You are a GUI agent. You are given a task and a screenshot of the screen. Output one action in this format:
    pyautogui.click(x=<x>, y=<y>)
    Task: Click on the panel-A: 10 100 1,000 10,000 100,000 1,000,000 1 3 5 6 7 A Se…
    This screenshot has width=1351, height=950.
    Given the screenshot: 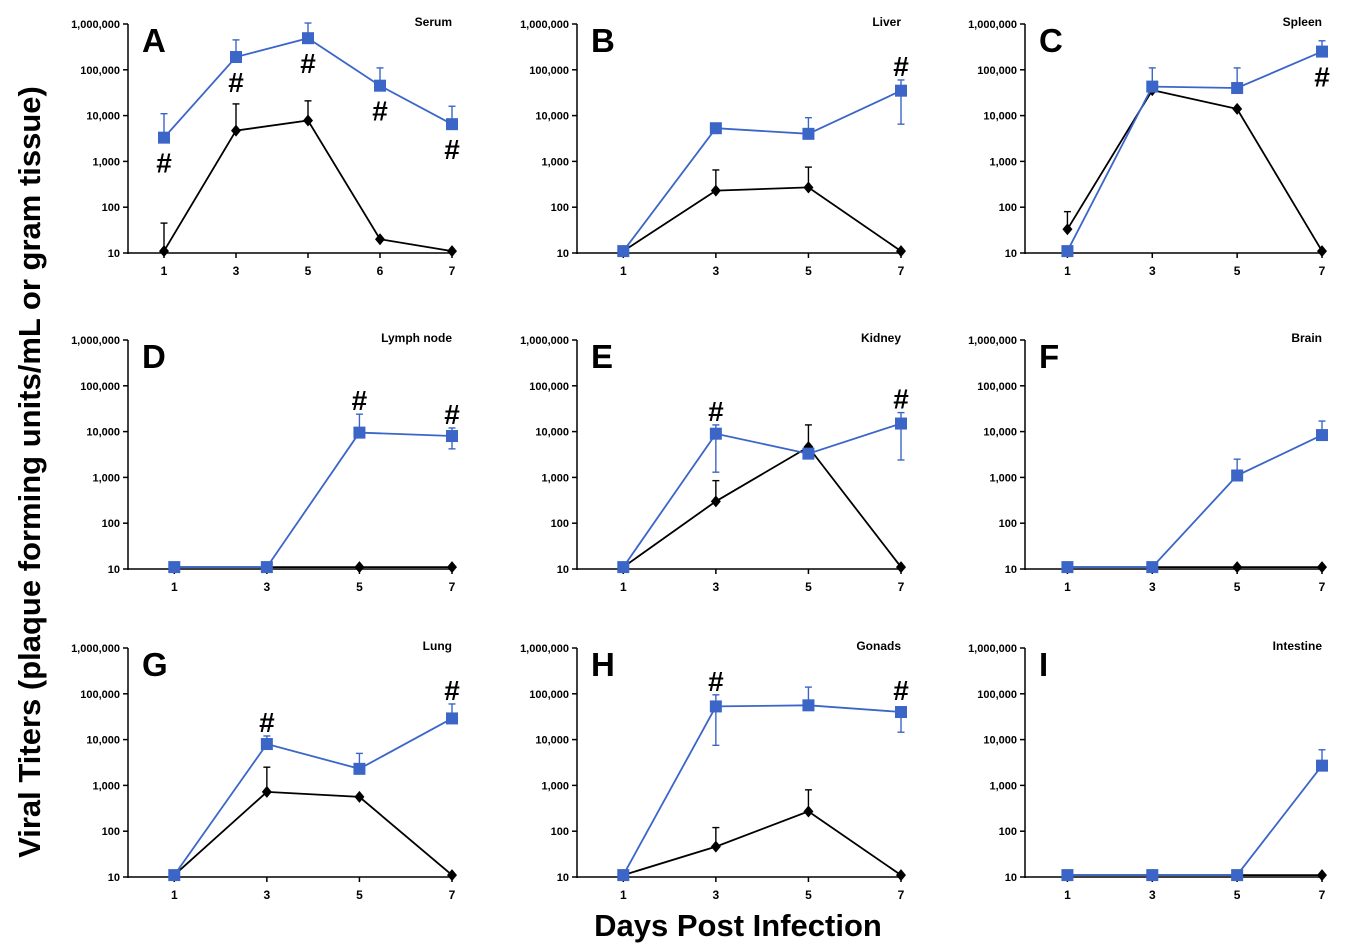 What is the action you would take?
    pyautogui.click(x=265, y=146)
    